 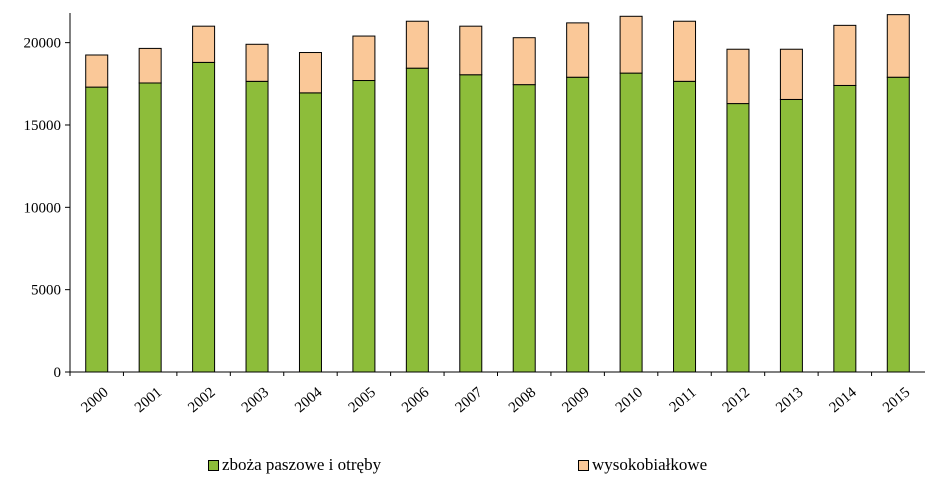 What do you see at coordinates (844, 400) in the screenshot?
I see `x-tick-label: 2014` at bounding box center [844, 400].